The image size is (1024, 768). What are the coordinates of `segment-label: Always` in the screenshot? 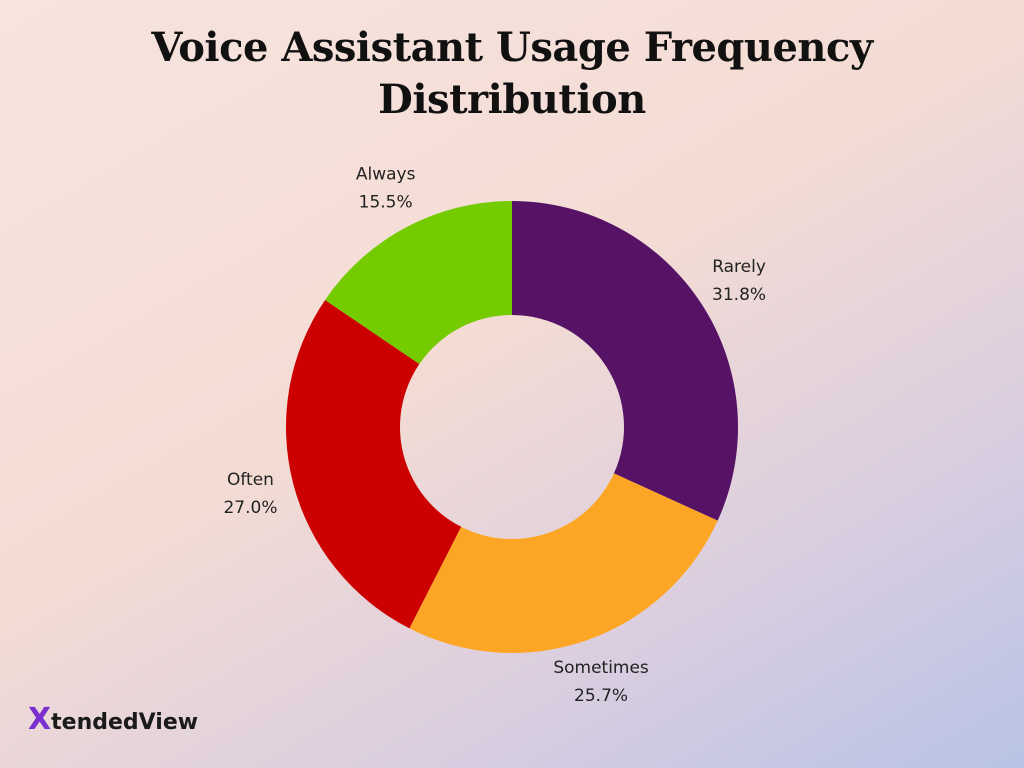 It's located at (386, 174).